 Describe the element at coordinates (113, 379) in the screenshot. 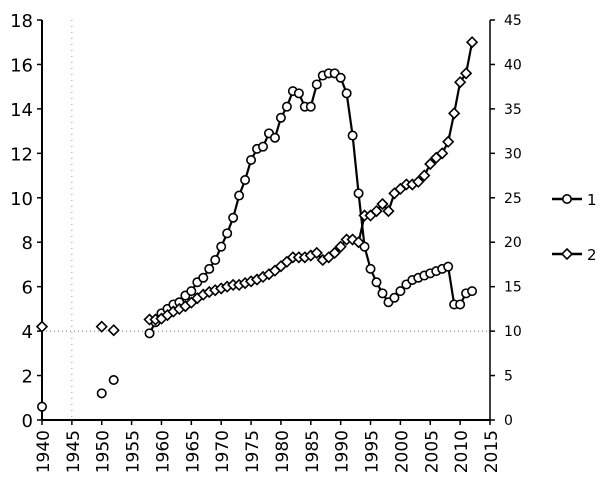

I see `series-1-point-1952` at that location.